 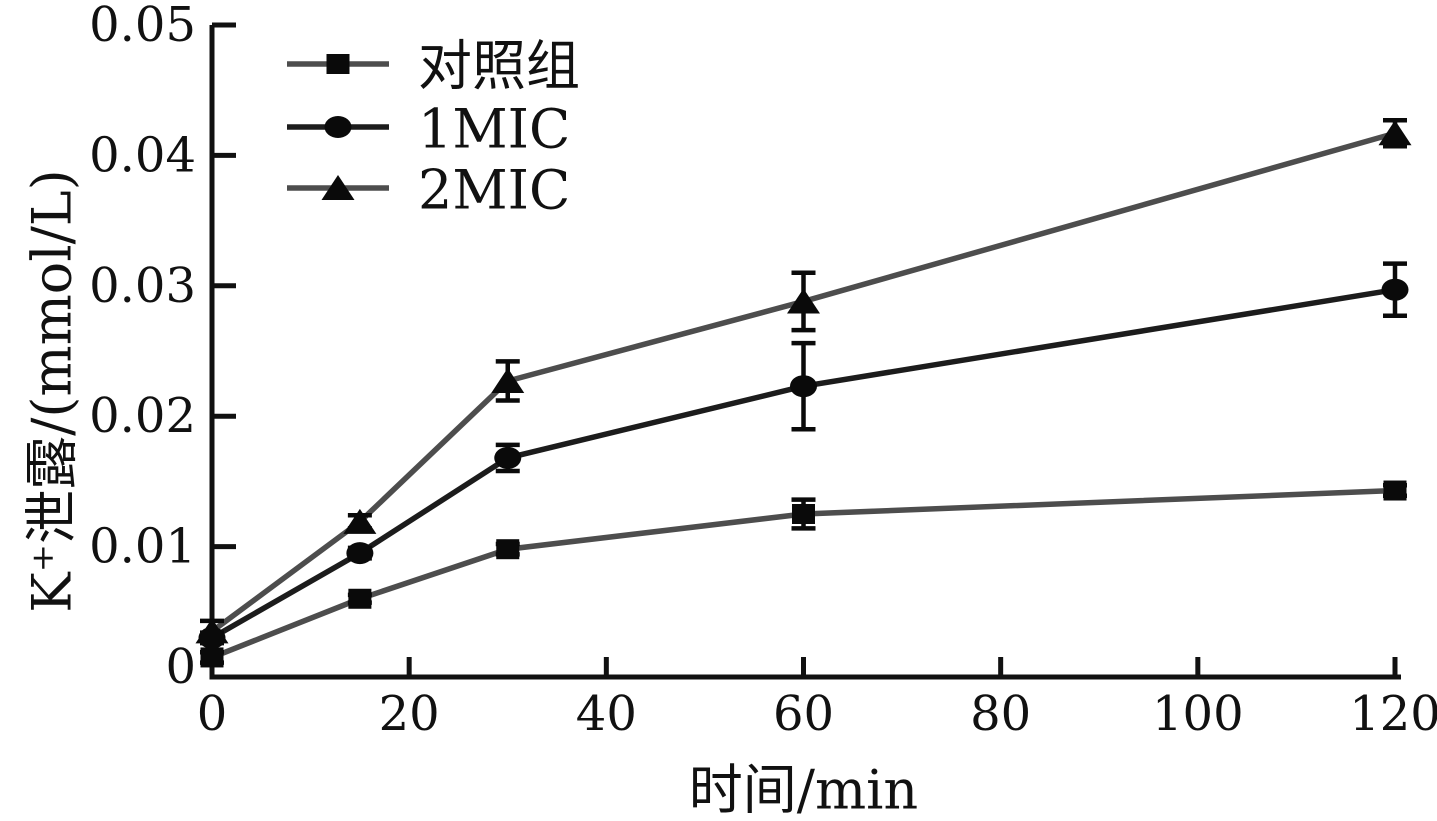 I want to click on x-tick-label: 120, so click(x=1393, y=714).